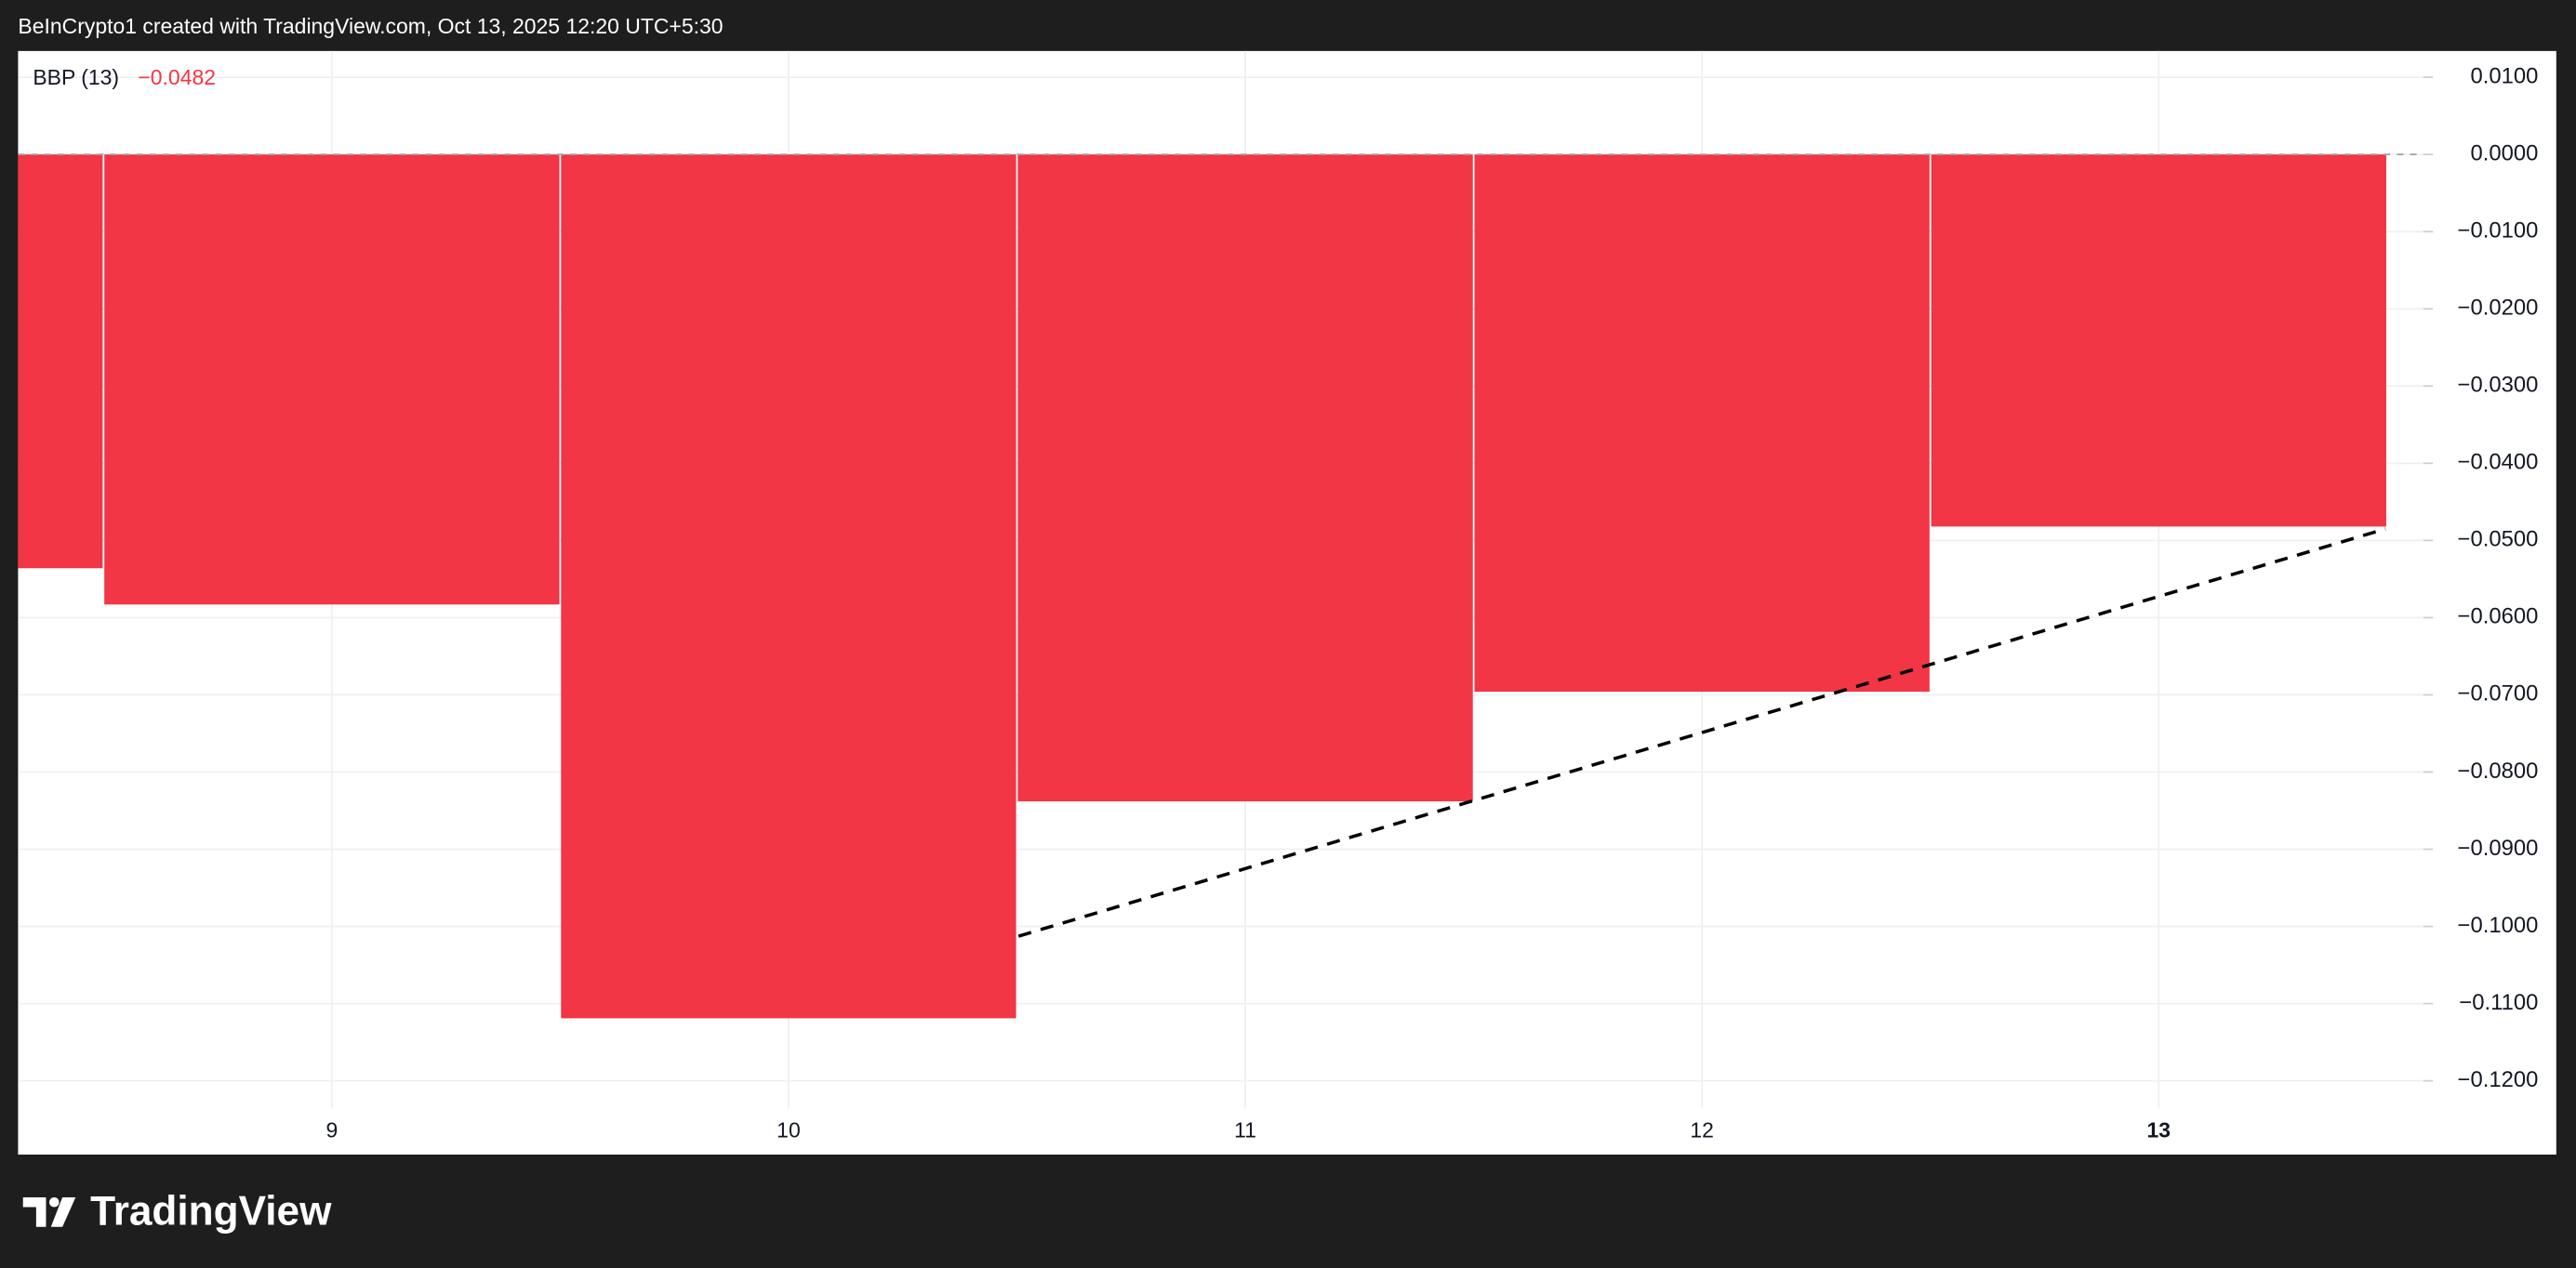 The width and height of the screenshot is (2576, 1268). What do you see at coordinates (331, 1129) in the screenshot?
I see `x-tick-label: 9` at bounding box center [331, 1129].